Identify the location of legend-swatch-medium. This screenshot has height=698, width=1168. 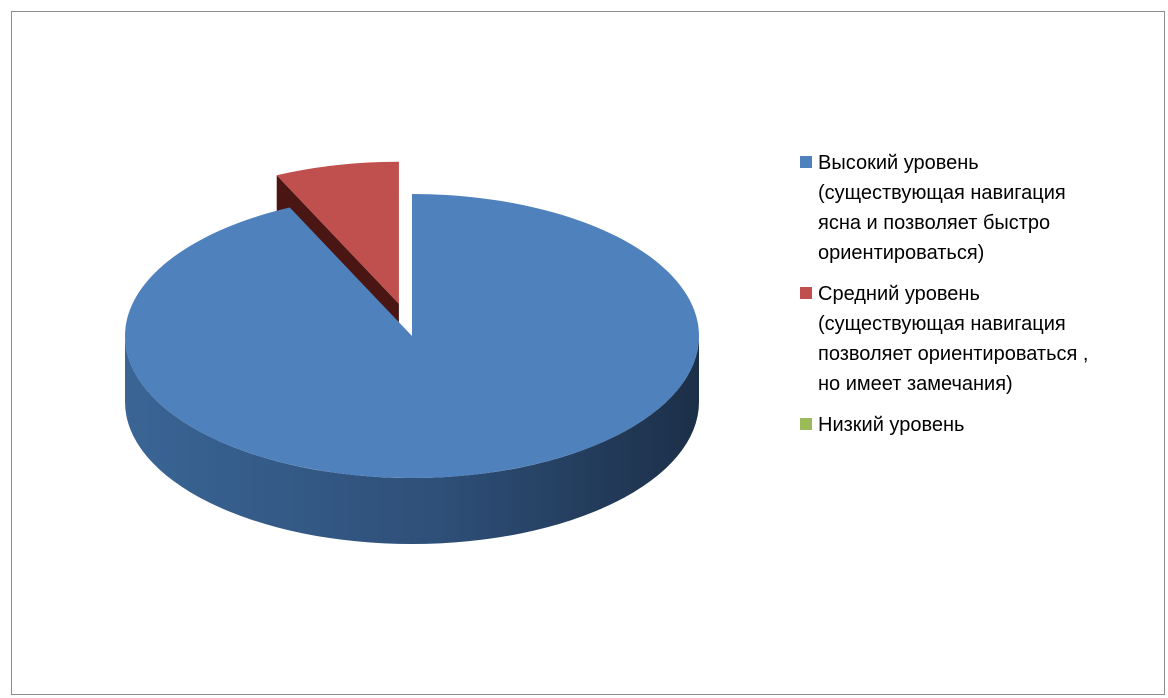
(806, 293).